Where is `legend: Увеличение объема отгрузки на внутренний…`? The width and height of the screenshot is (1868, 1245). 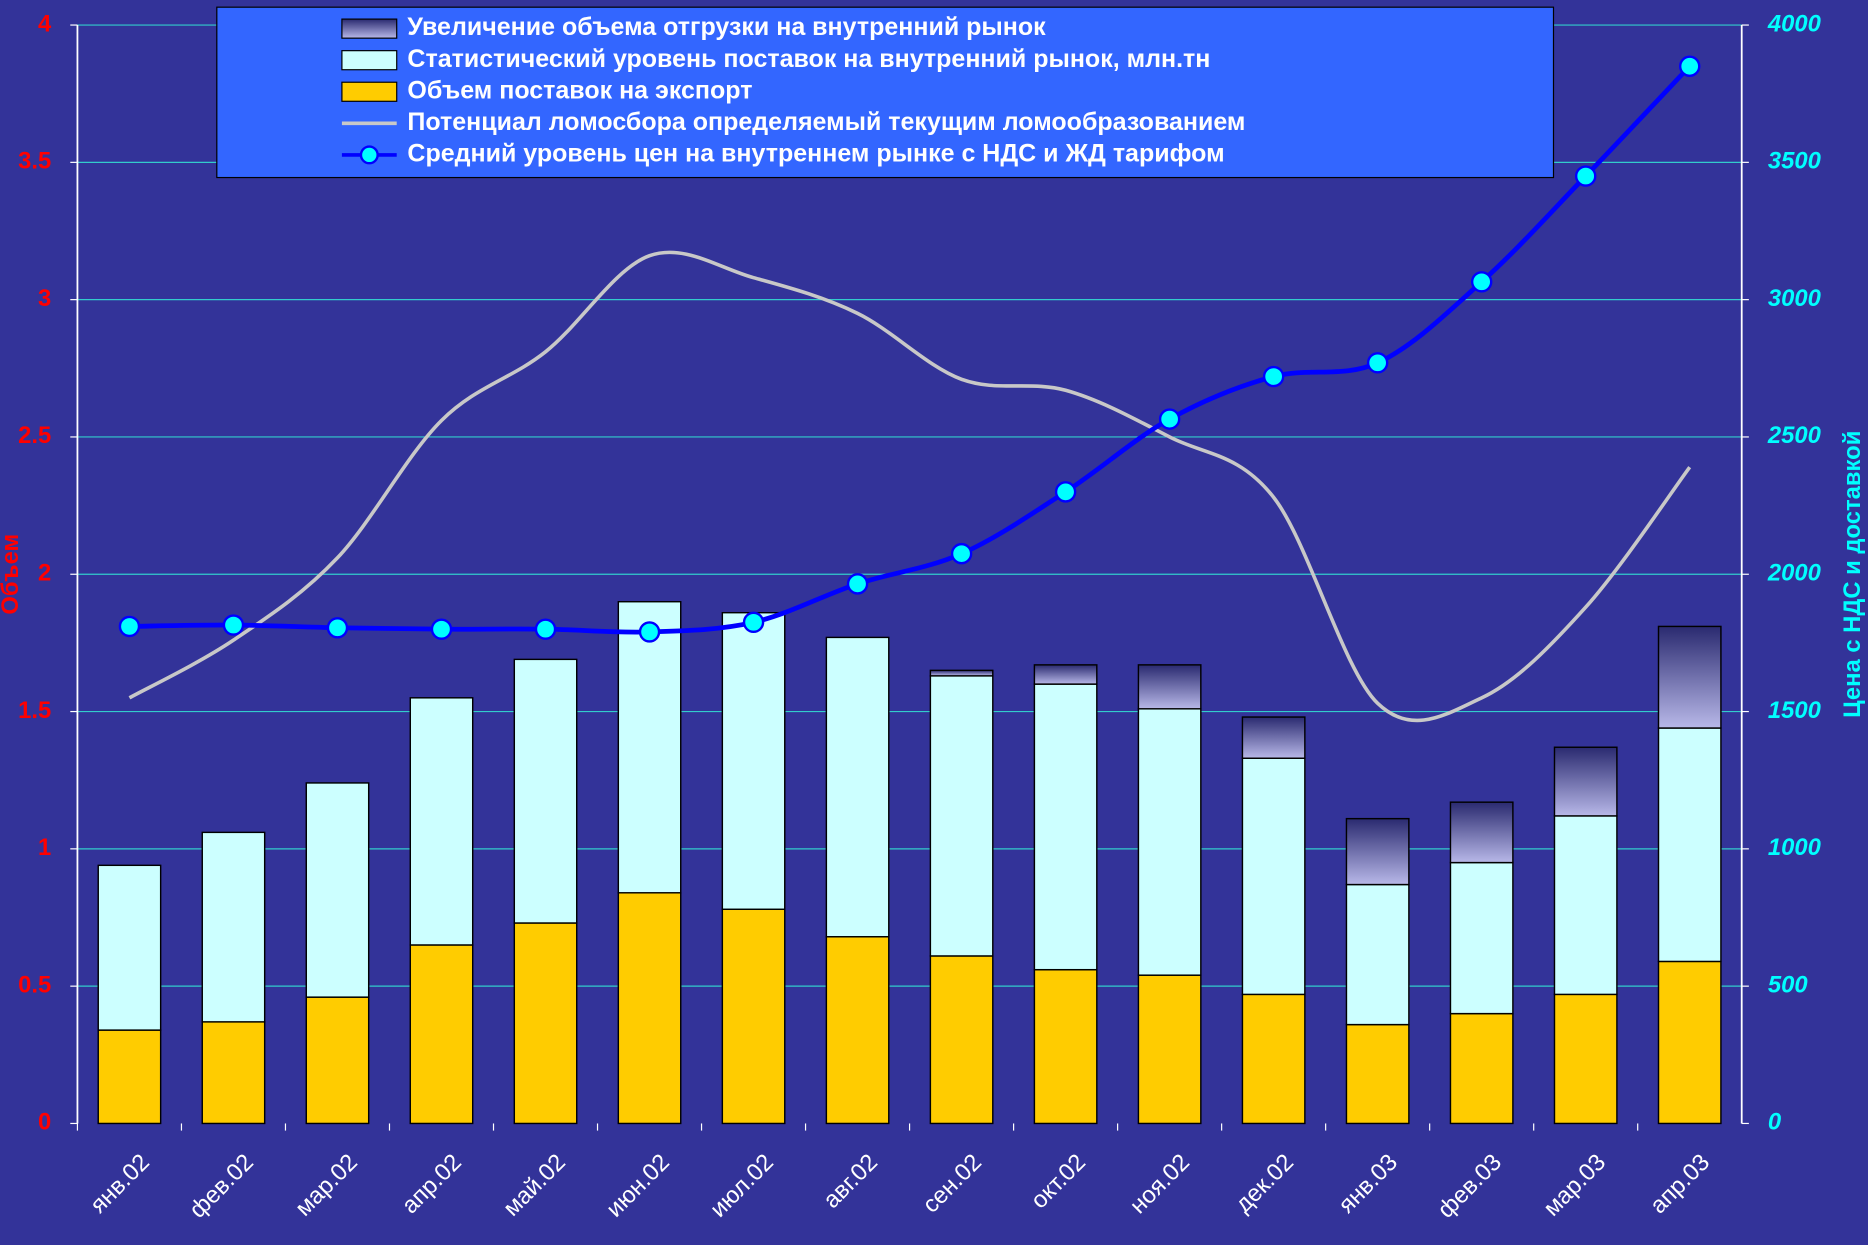
legend: Увеличение объема отгрузки на внутренний… is located at coordinates (885, 92).